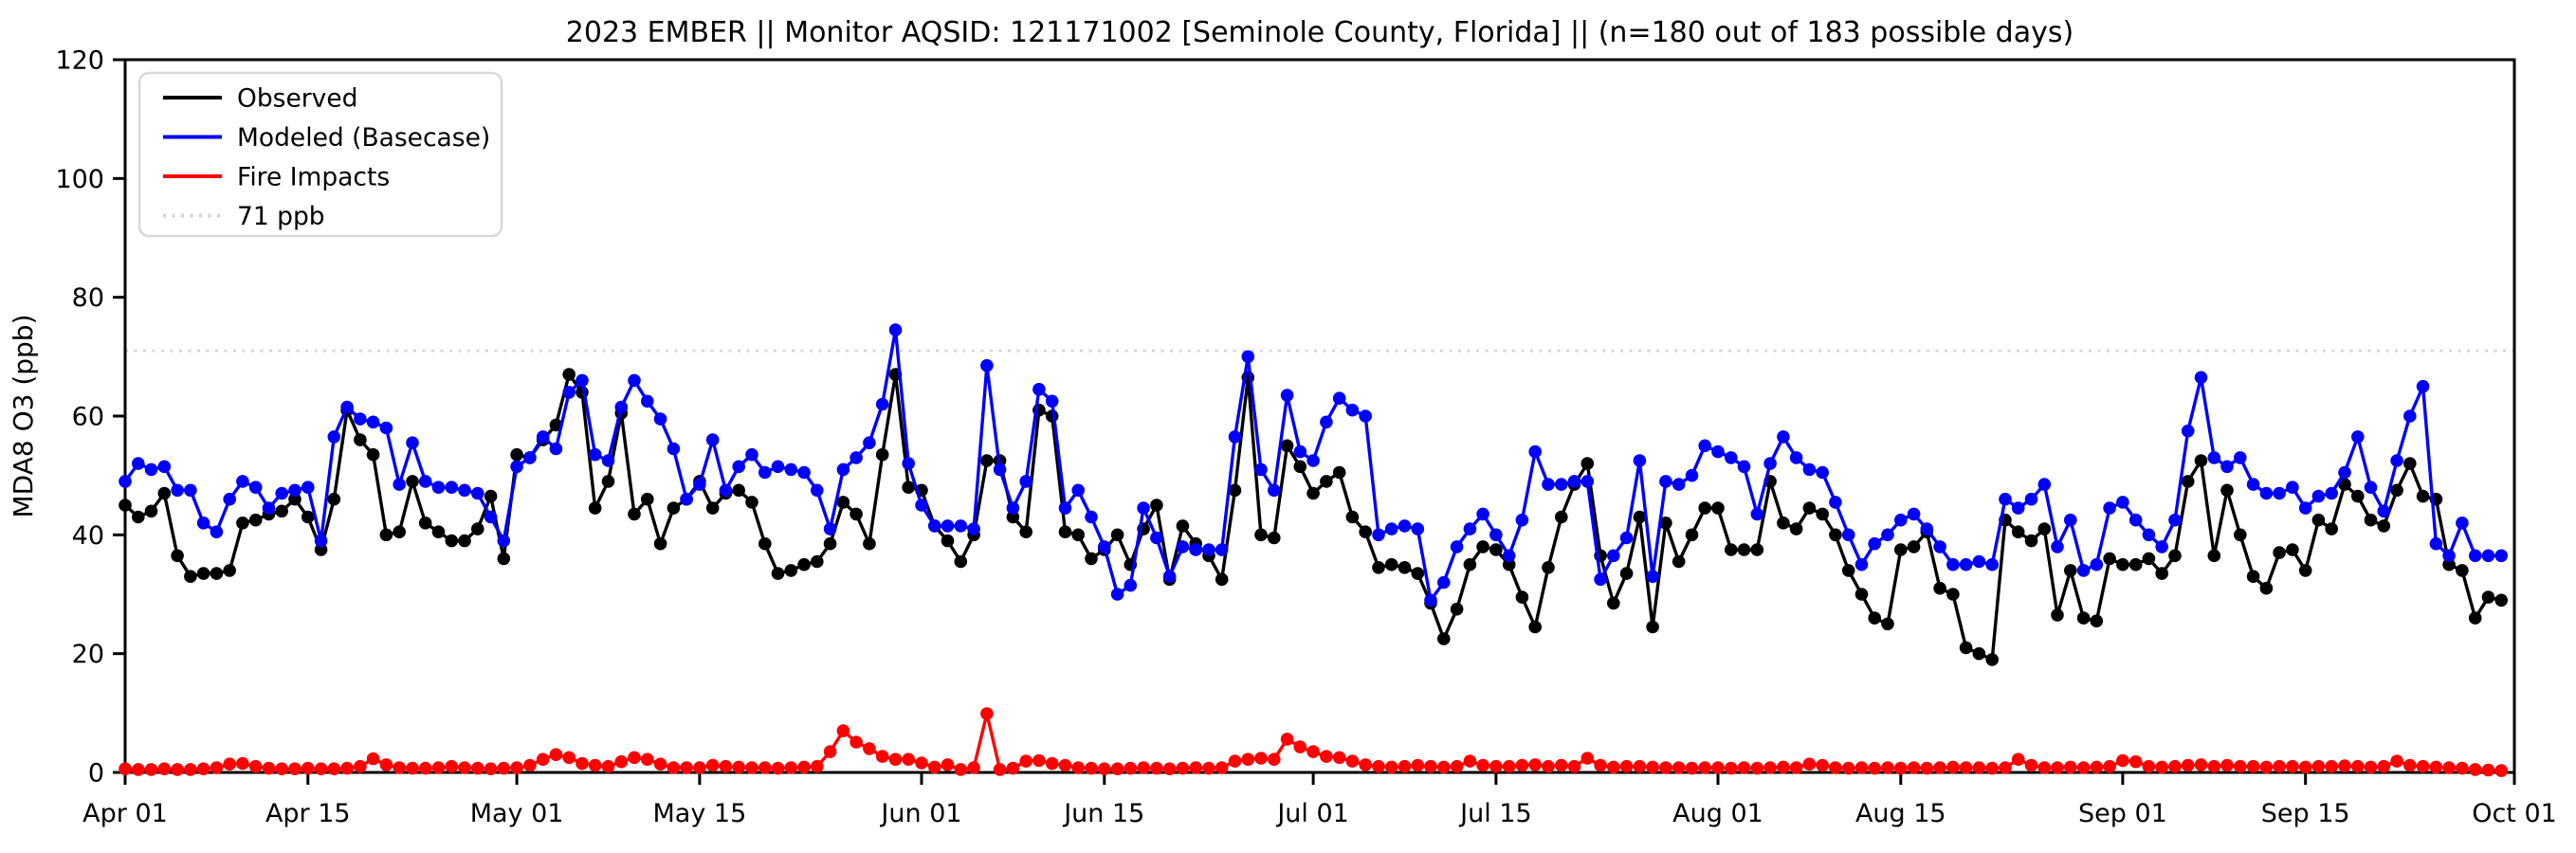  What do you see at coordinates (920, 813) in the screenshot?
I see `x-tick-label: Jun 01` at bounding box center [920, 813].